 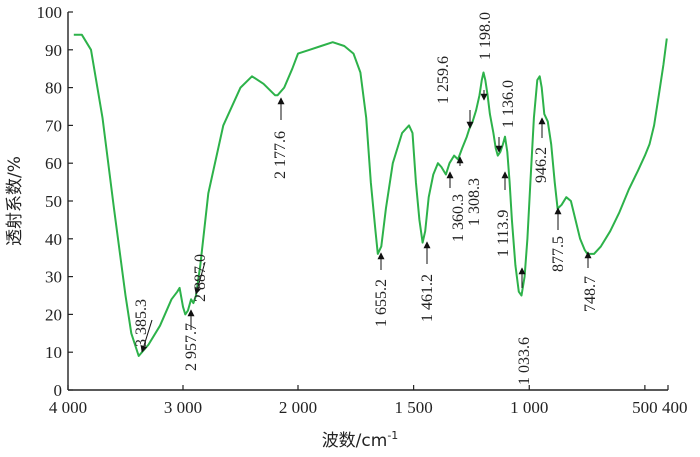 I want to click on peak-label: 877.5, so click(x=558, y=254).